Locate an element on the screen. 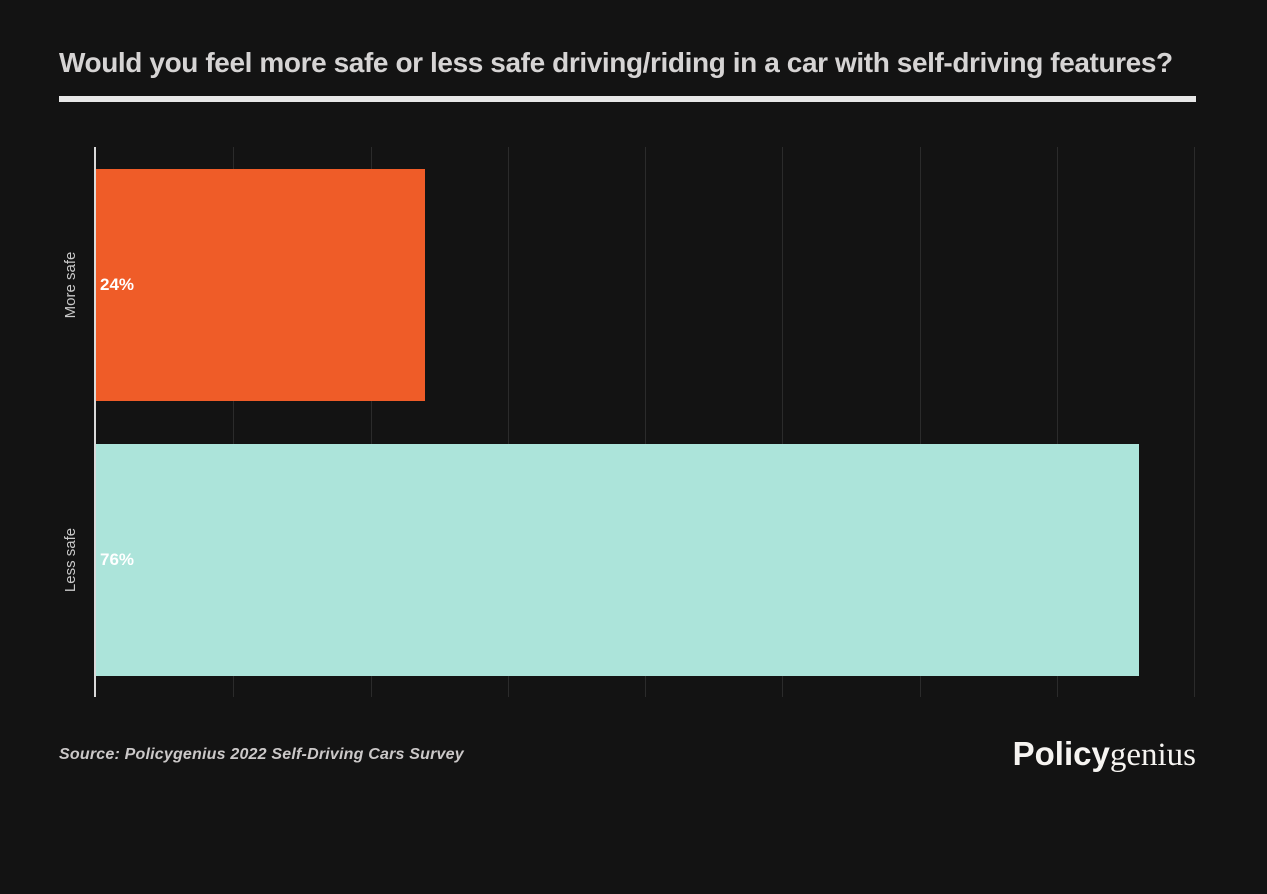  bar-value-label: 24% is located at coordinates (117, 284).